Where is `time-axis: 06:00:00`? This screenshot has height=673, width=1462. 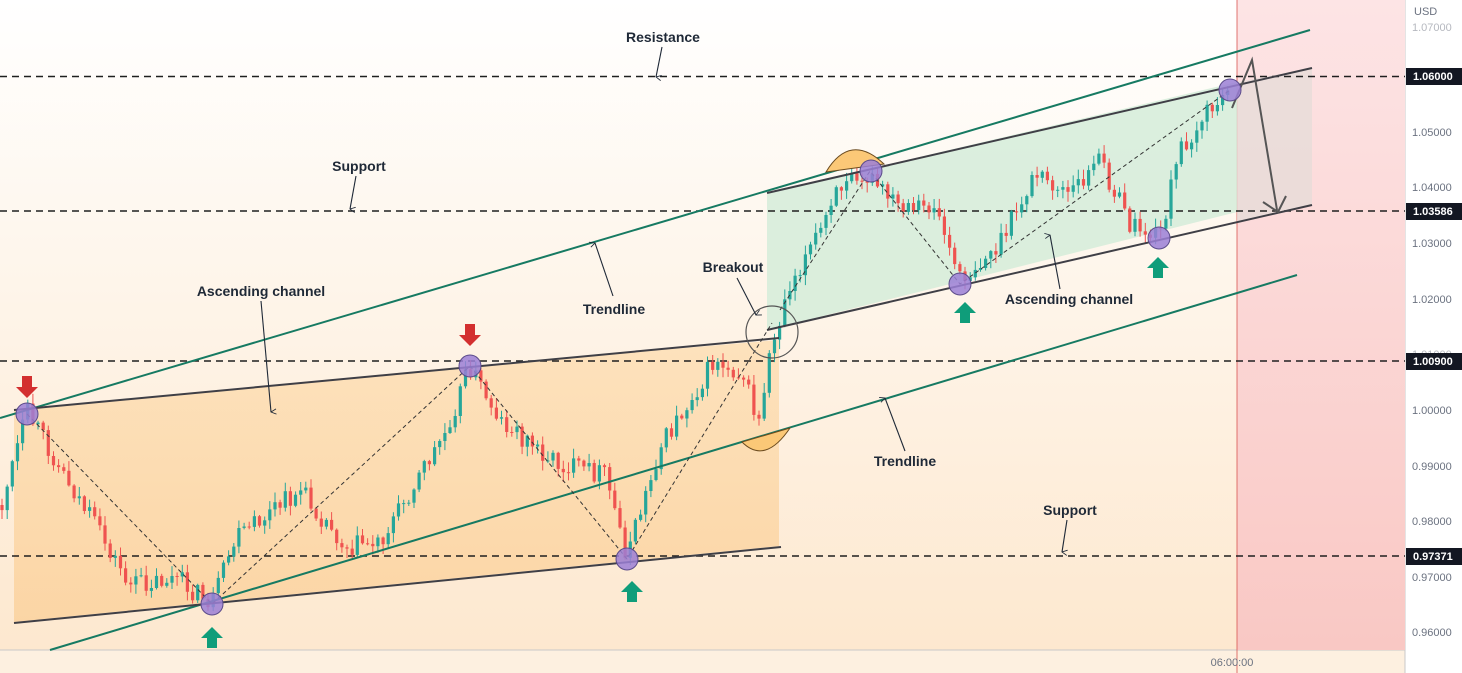 time-axis: 06:00:00 is located at coordinates (1232, 663).